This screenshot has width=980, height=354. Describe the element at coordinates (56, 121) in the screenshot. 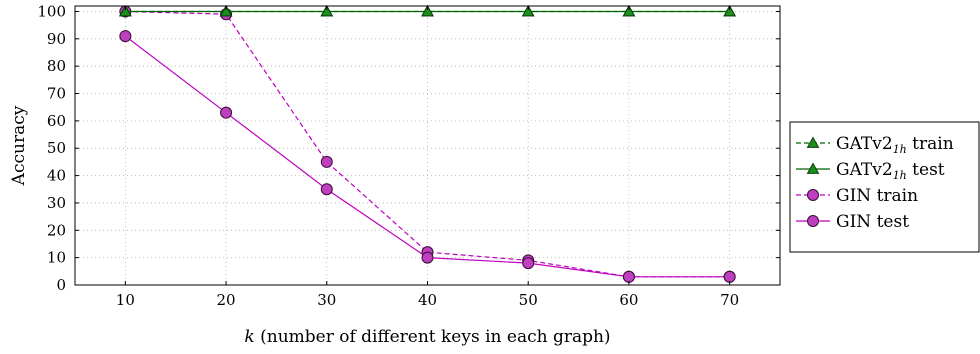

I see `y-tick-label: 60` at that location.